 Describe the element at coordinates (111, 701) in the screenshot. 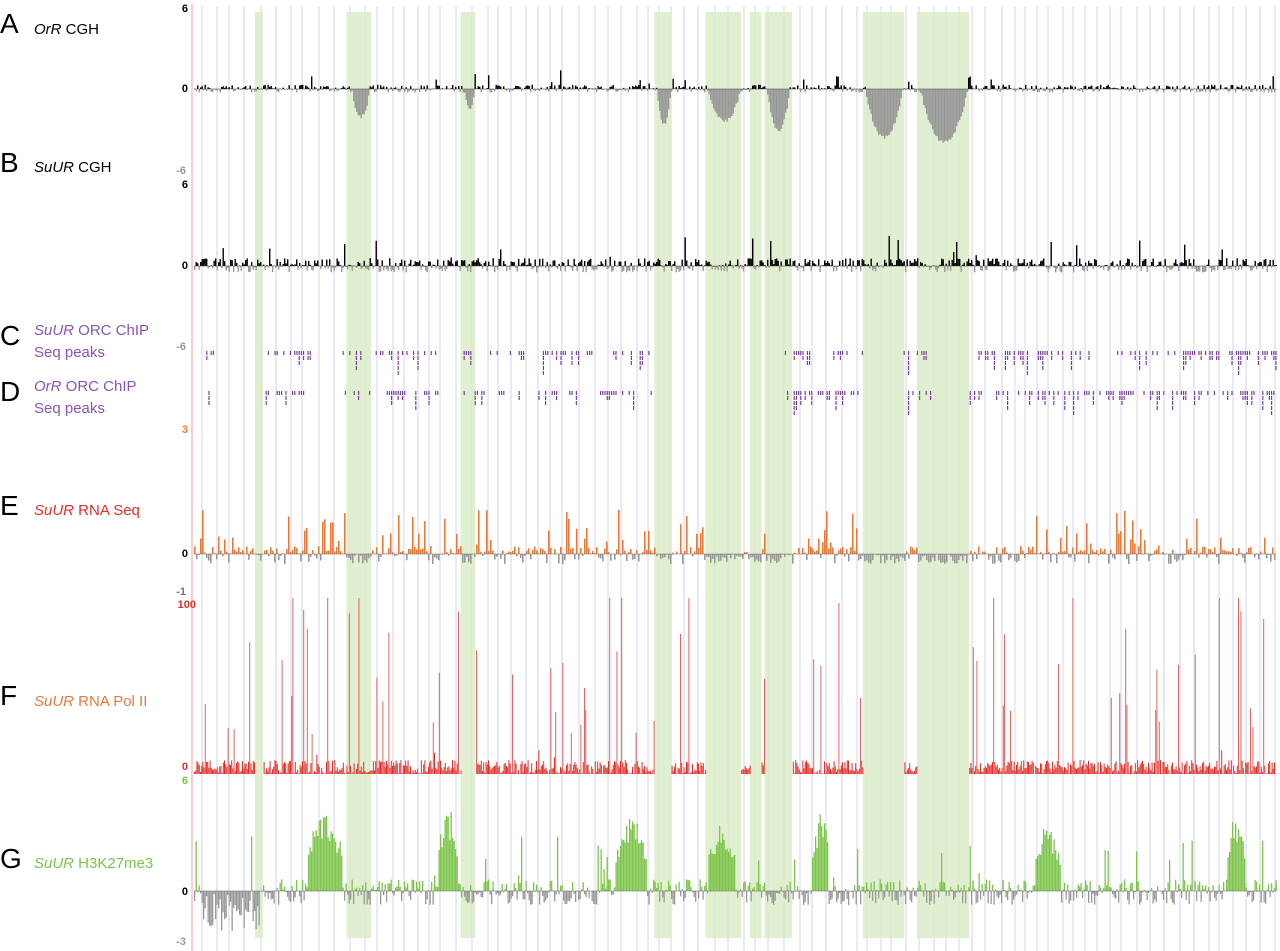

I see `assay-label: RNA Pol II` at that location.